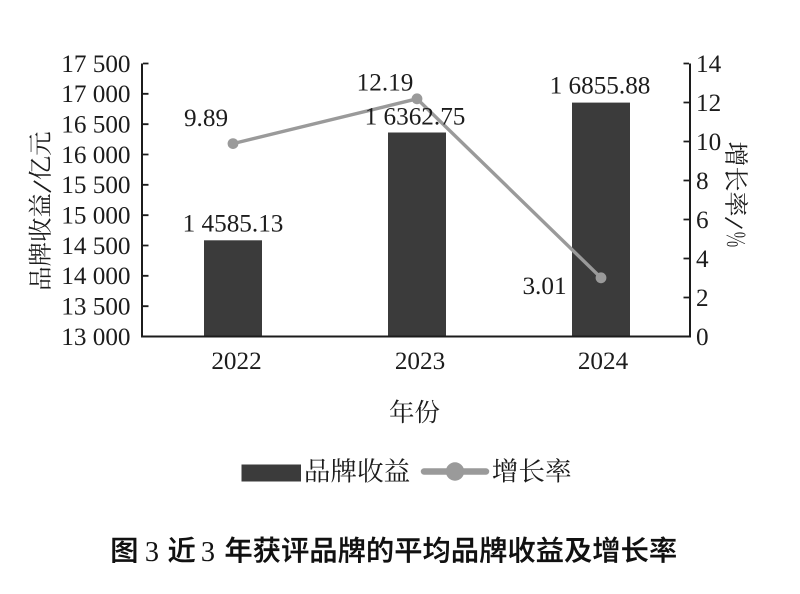  What do you see at coordinates (420, 361) in the screenshot?
I see `svg-text: 2023` at bounding box center [420, 361].